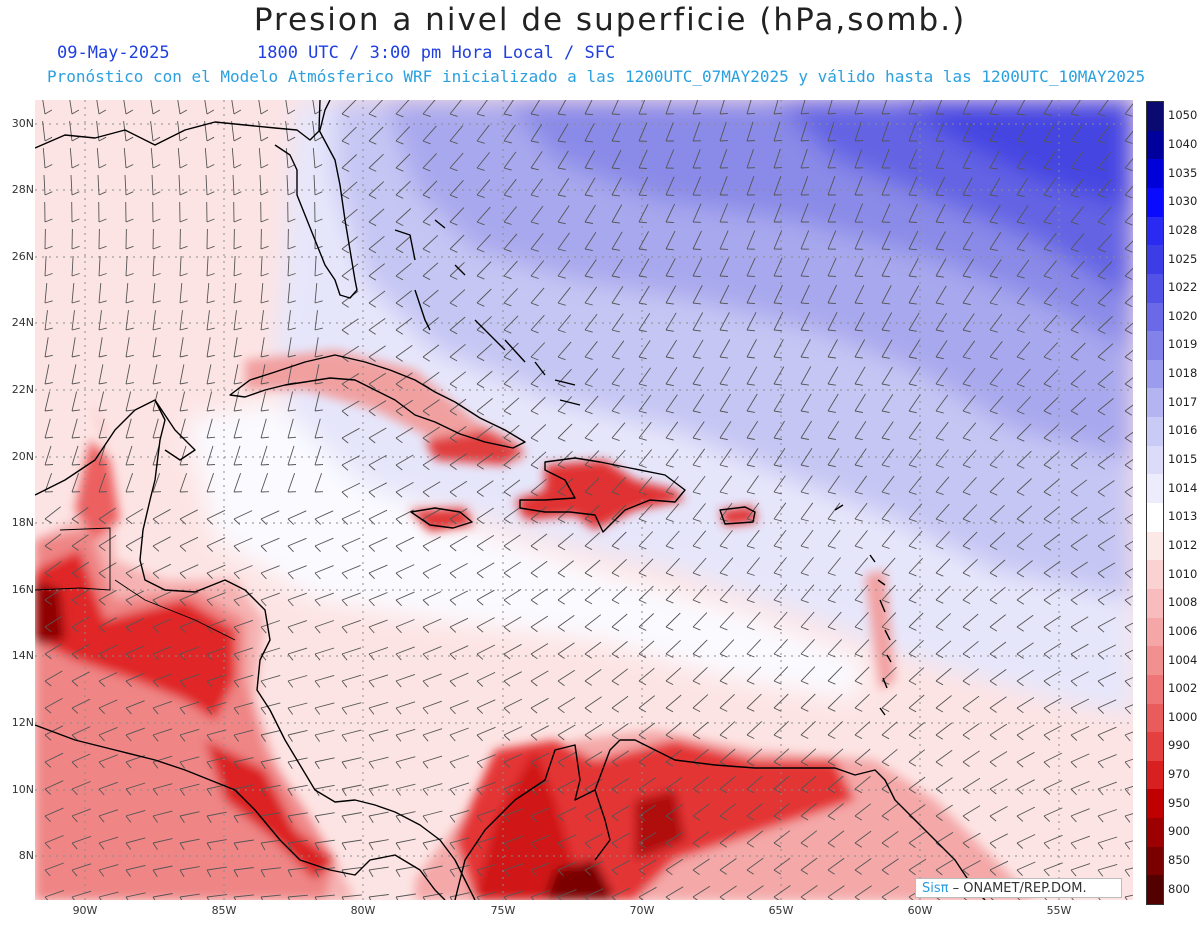 Image resolution: width=1200 pixels, height=927 pixels. Describe the element at coordinates (1179, 888) in the screenshot. I see `colorbar-label: 800` at that location.